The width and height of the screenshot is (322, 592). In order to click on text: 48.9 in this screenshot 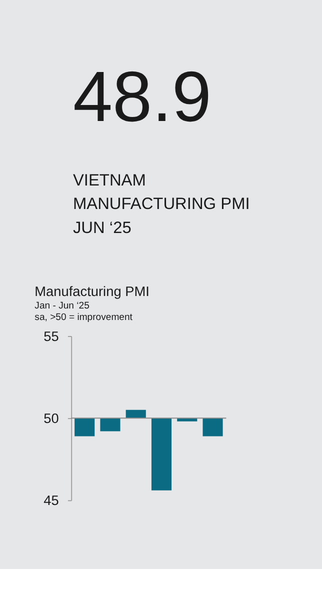, I will do `click(142, 97)`.